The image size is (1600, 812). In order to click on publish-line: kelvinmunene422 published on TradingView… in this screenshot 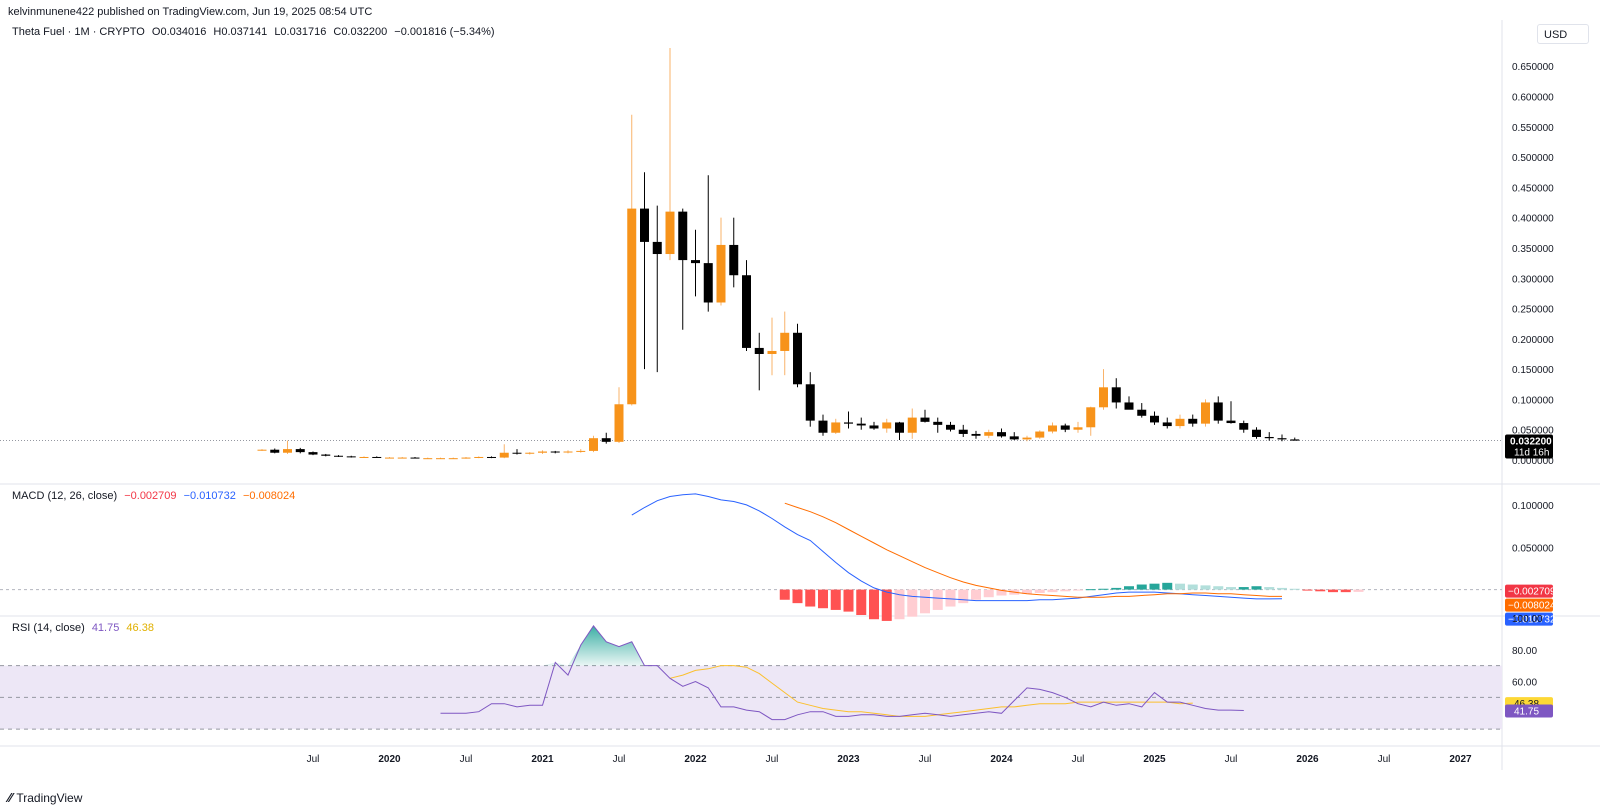, I will do `click(190, 12)`.